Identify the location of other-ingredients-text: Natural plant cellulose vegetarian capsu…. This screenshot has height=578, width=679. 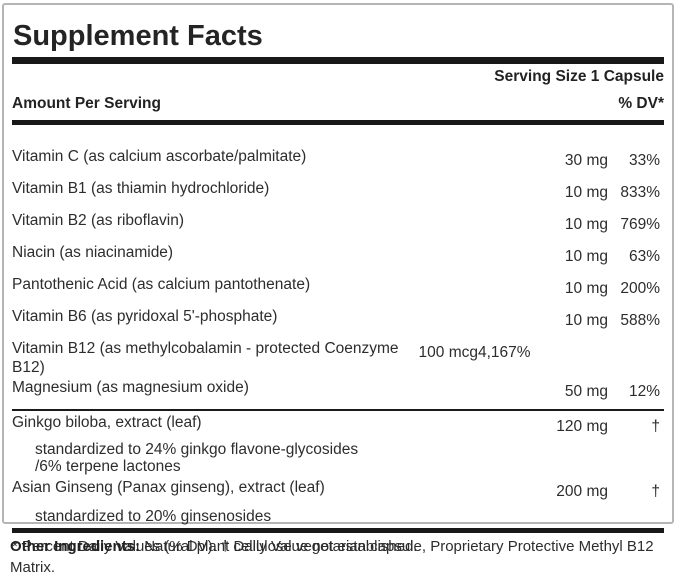
(332, 557).